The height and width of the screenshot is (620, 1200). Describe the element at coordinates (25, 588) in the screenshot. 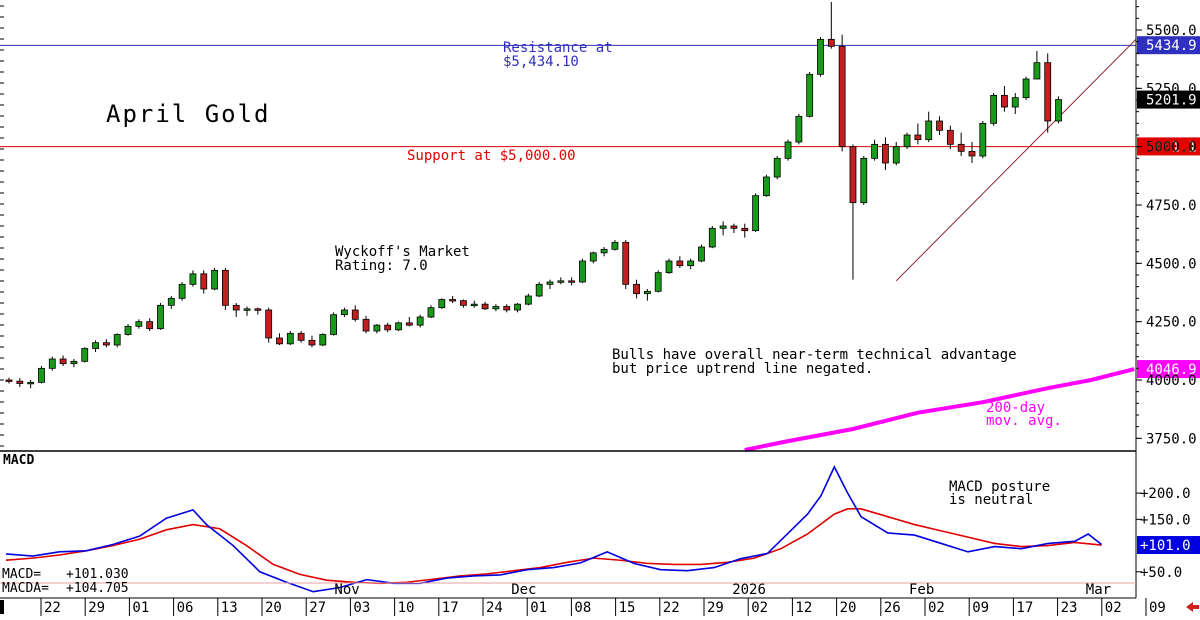

I see `macda-readout-label: MACDA=` at that location.